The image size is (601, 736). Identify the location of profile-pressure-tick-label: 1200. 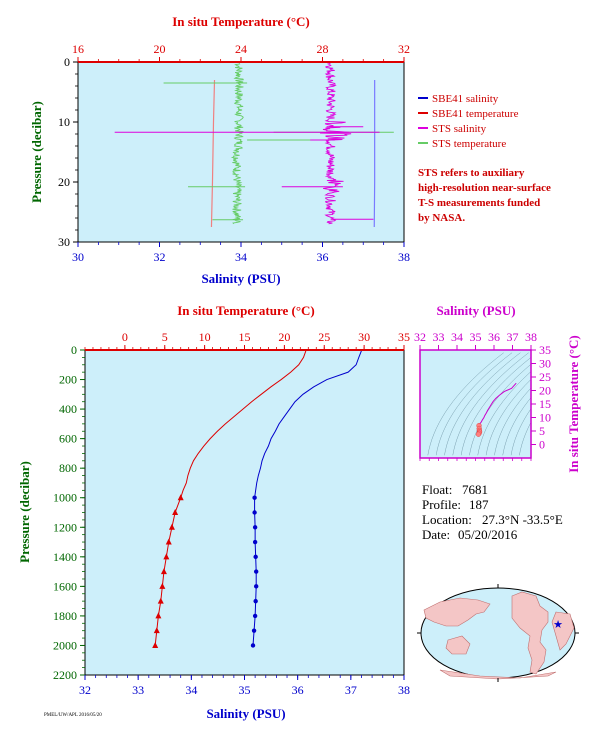
(65, 527).